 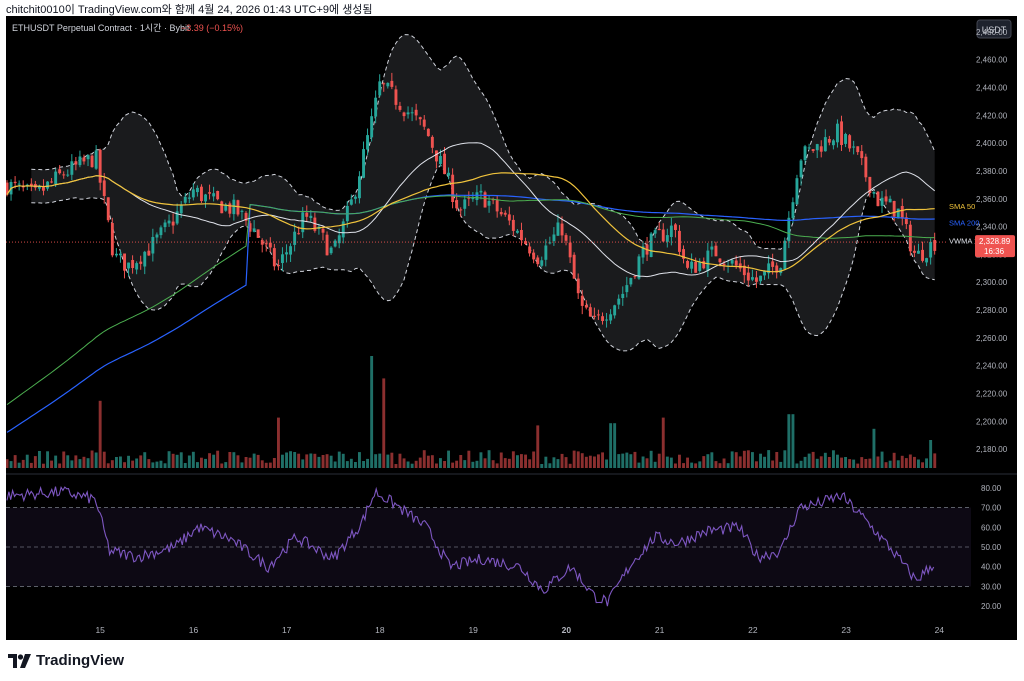 What do you see at coordinates (380, 630) in the screenshot?
I see `time-tick-label: 18` at bounding box center [380, 630].